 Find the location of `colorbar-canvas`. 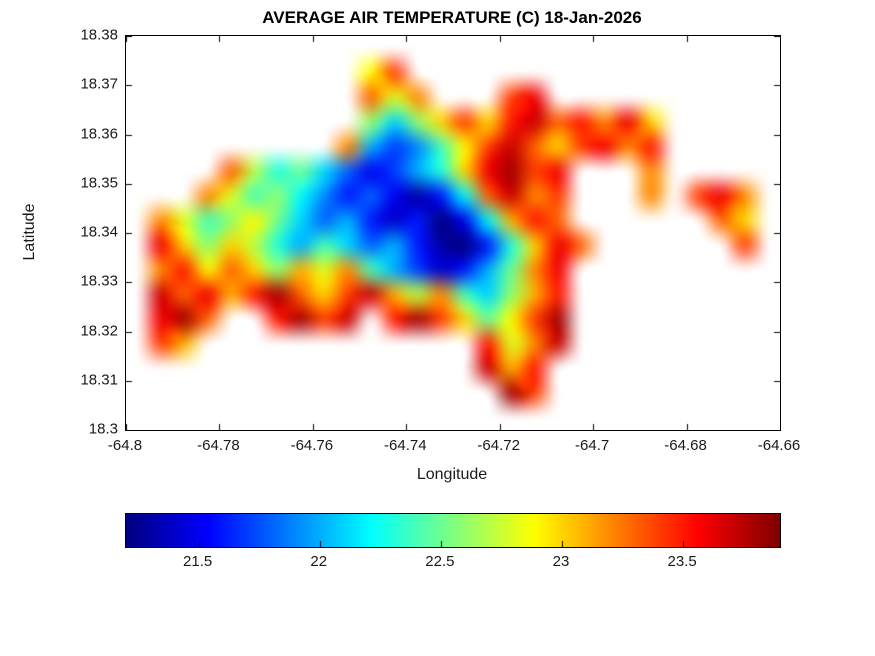

colorbar-canvas is located at coordinates (453, 530).